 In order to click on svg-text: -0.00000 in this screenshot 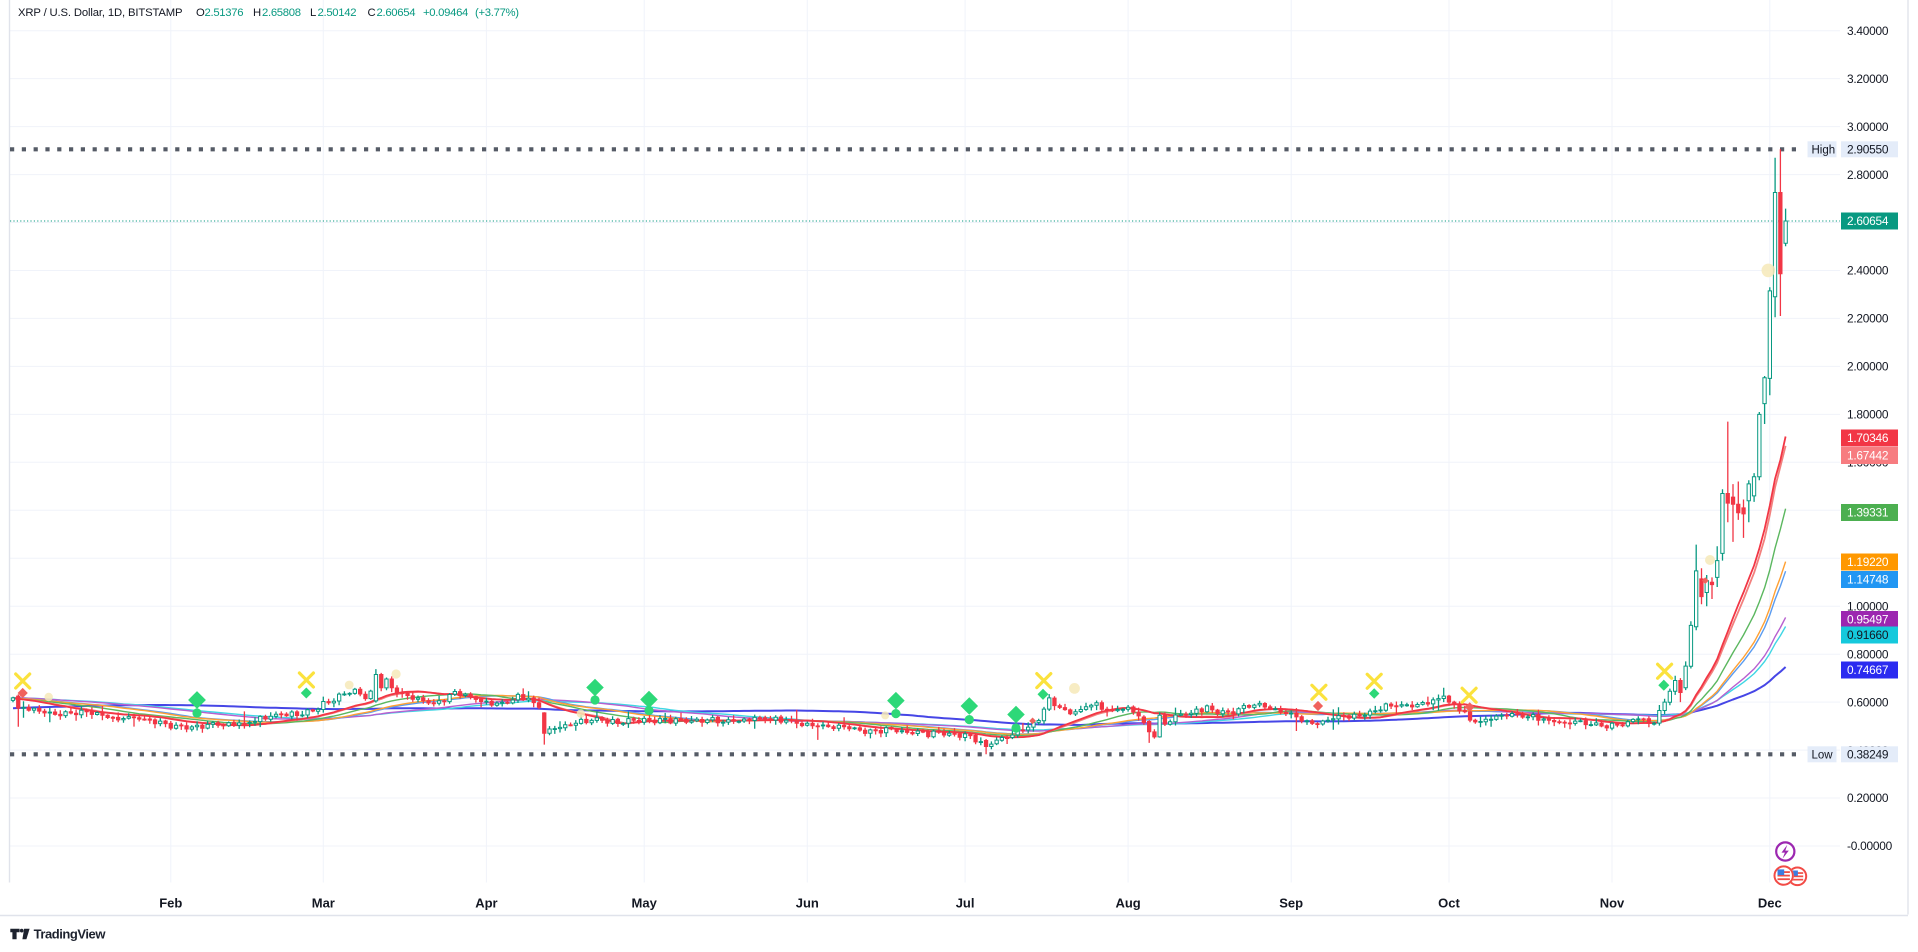, I will do `click(1870, 846)`.